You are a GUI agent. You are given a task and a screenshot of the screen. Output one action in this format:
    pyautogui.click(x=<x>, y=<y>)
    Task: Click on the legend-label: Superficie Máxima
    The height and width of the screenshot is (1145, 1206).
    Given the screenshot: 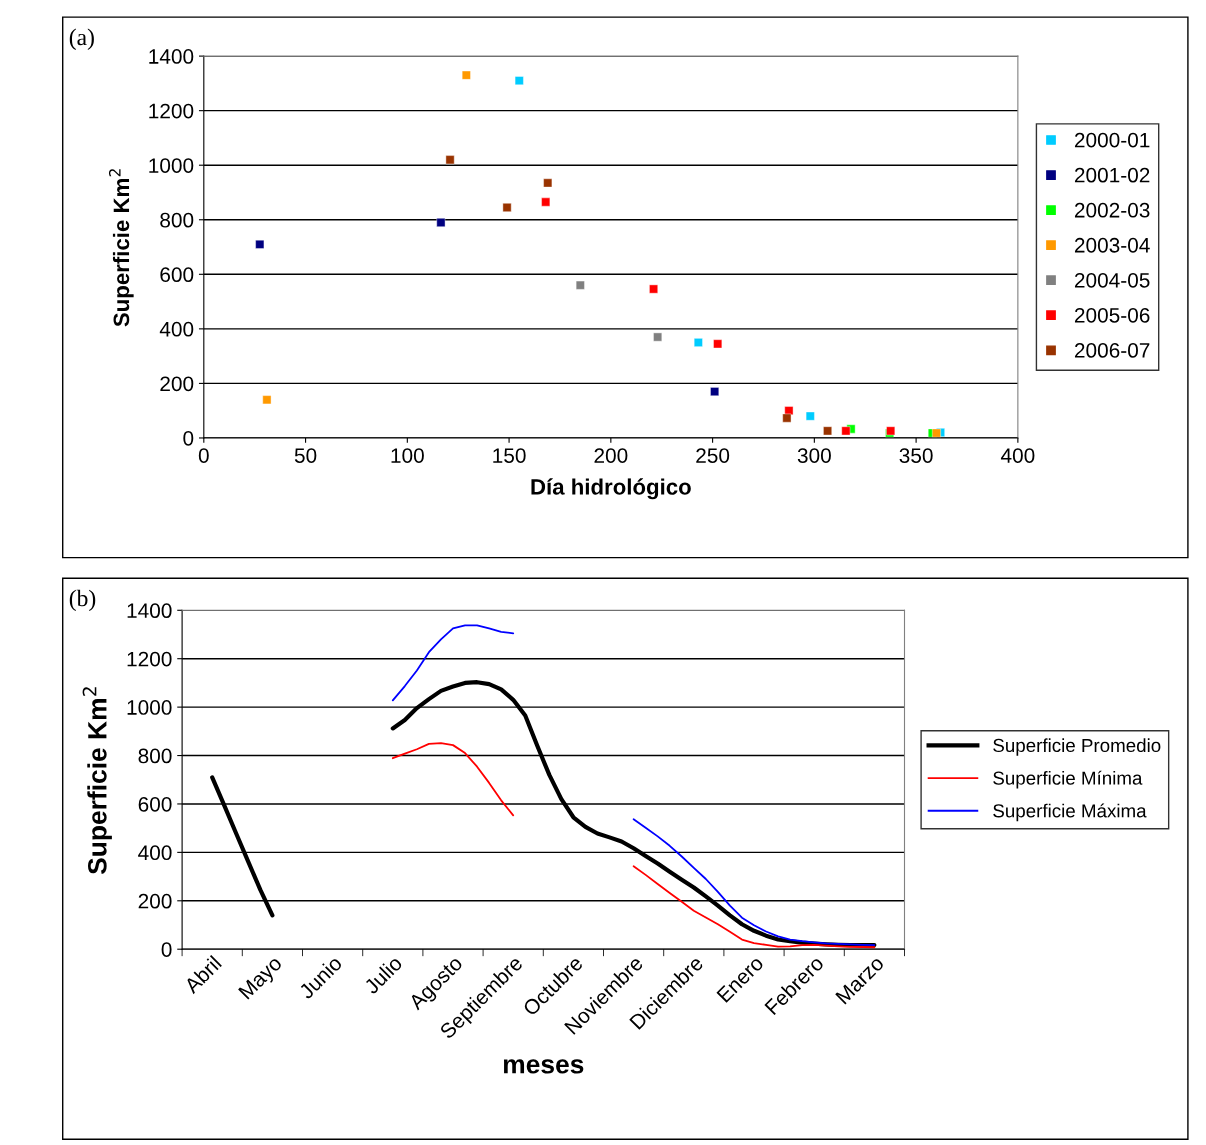 What is the action you would take?
    pyautogui.click(x=1070, y=812)
    